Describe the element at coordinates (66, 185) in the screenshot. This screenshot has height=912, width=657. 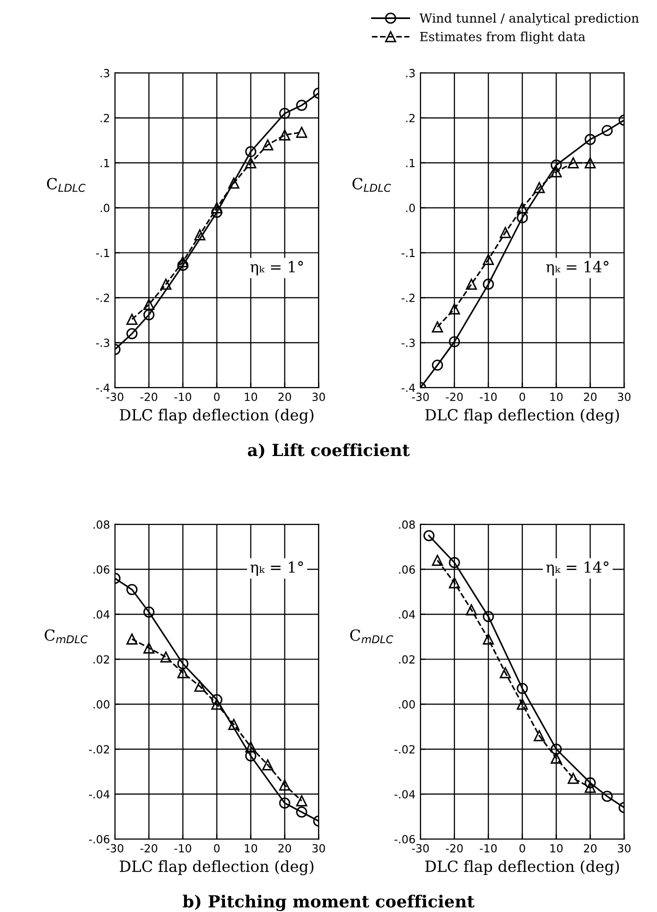
I see `y-axis-title: C$_{LDLC}$` at that location.